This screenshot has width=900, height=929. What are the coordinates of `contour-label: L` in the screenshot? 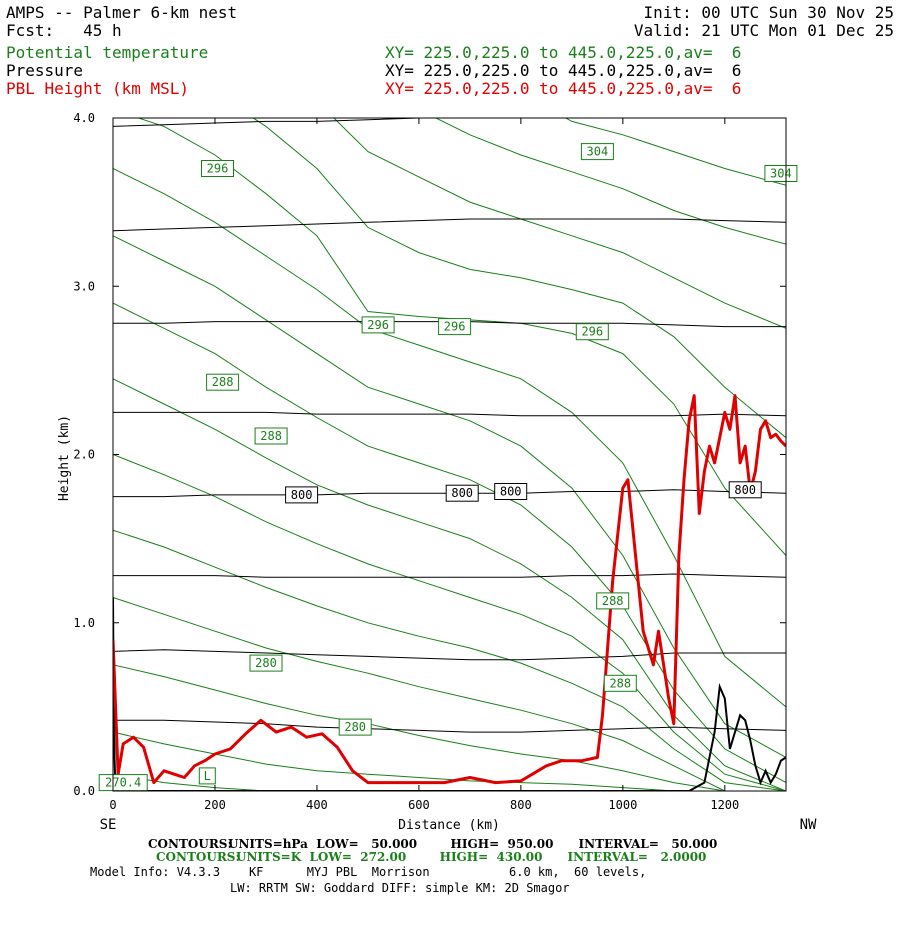 It's located at (207, 776).